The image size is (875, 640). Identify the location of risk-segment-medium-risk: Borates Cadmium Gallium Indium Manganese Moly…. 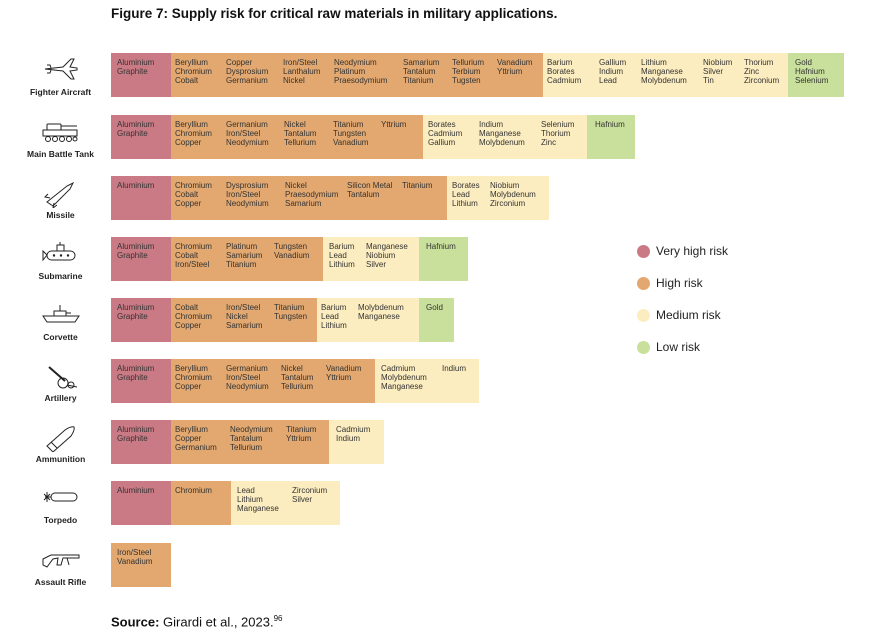
(505, 137).